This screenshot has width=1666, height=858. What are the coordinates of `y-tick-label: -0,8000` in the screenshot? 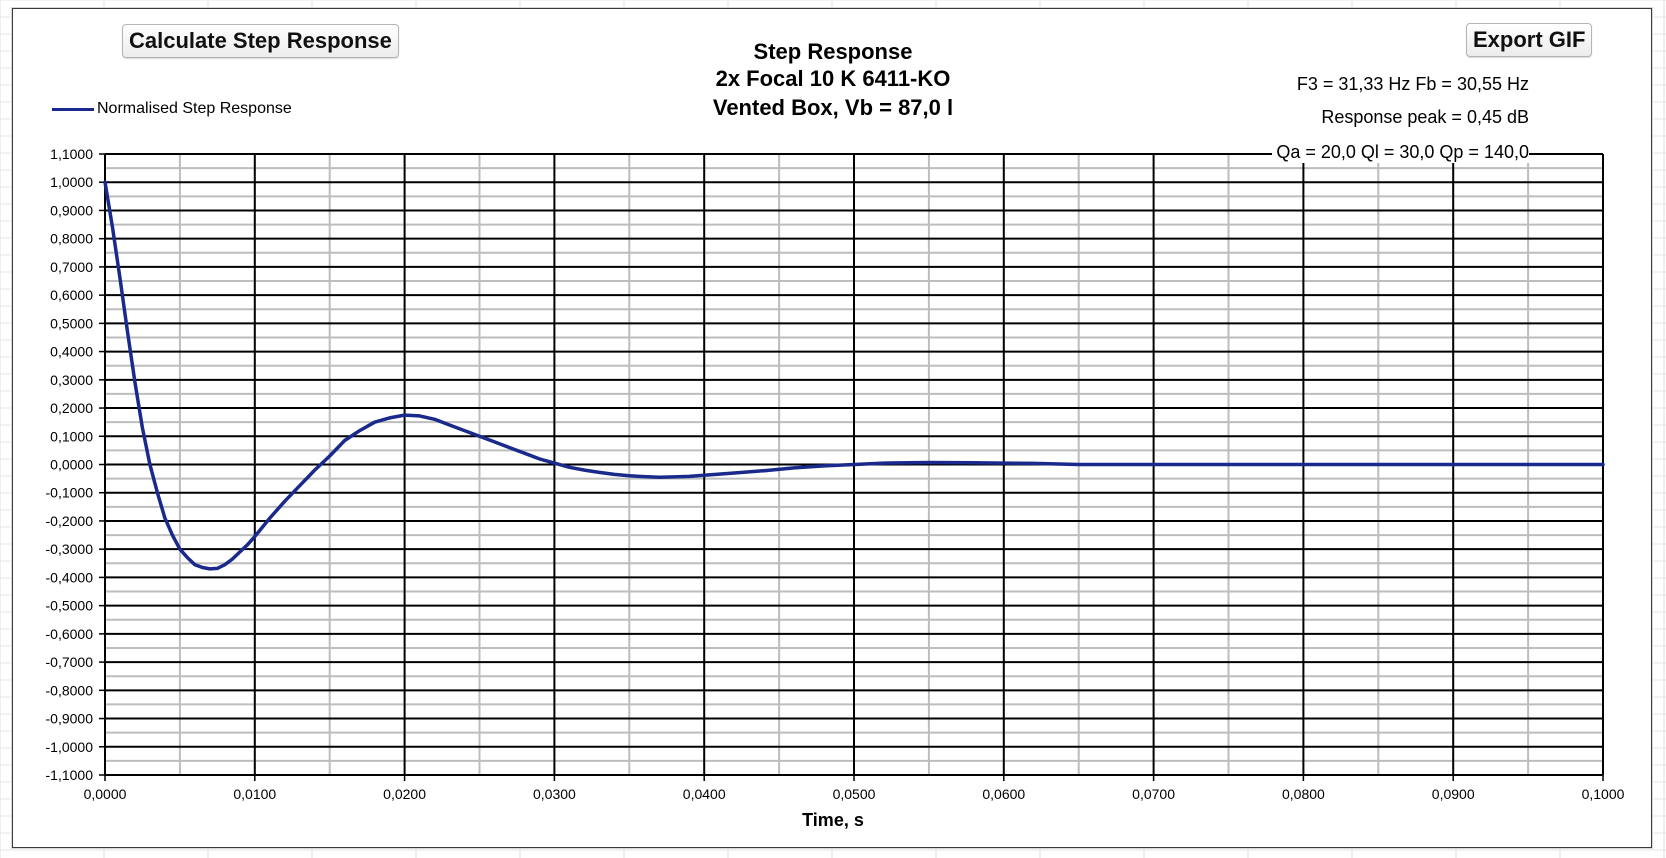 It's located at (70, 690).